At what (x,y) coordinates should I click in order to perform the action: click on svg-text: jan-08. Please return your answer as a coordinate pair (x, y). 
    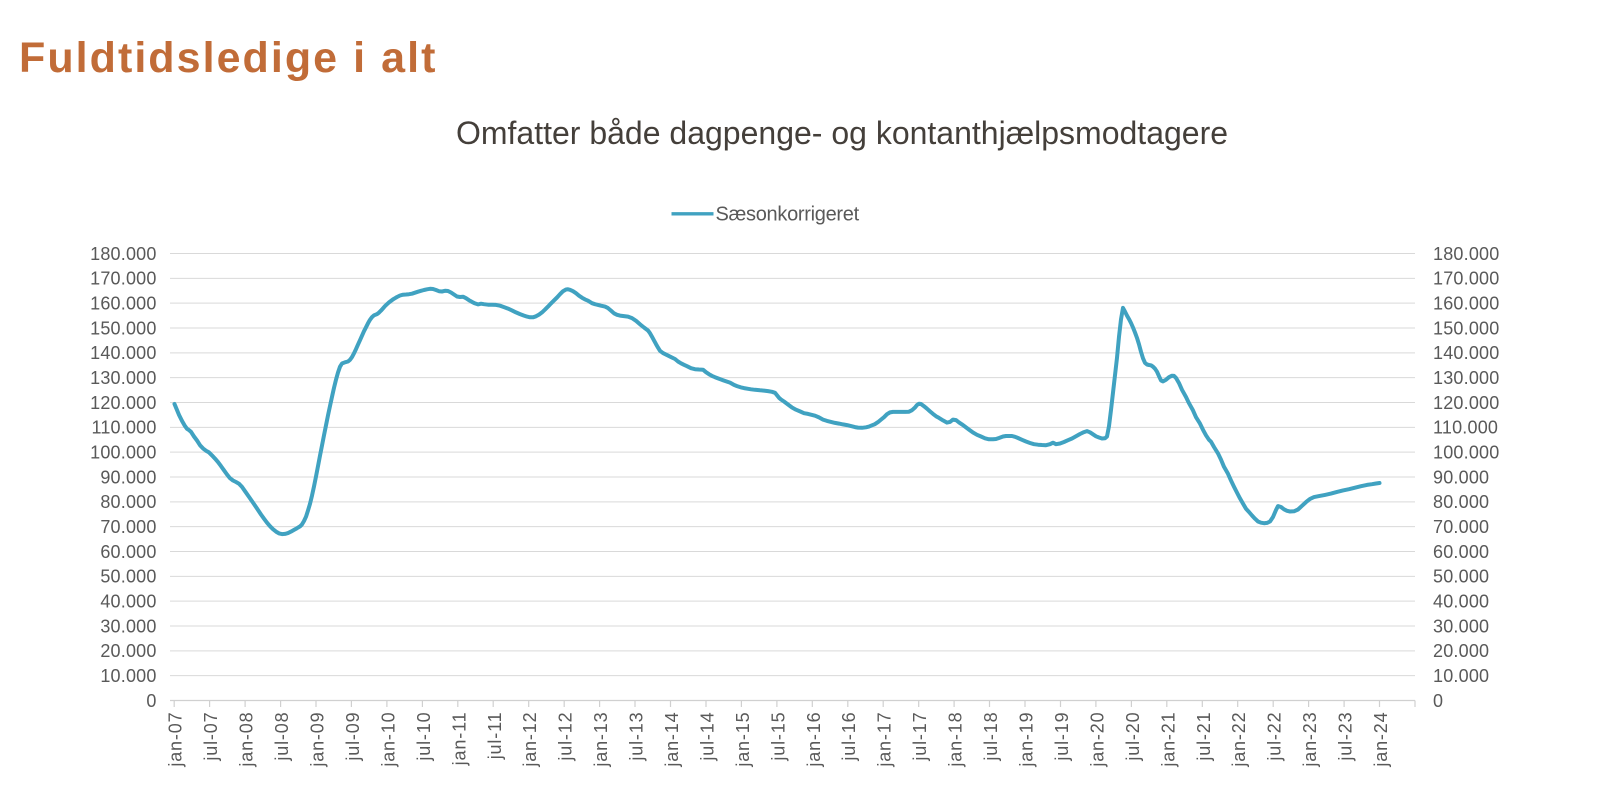
    Looking at the image, I should click on (247, 740).